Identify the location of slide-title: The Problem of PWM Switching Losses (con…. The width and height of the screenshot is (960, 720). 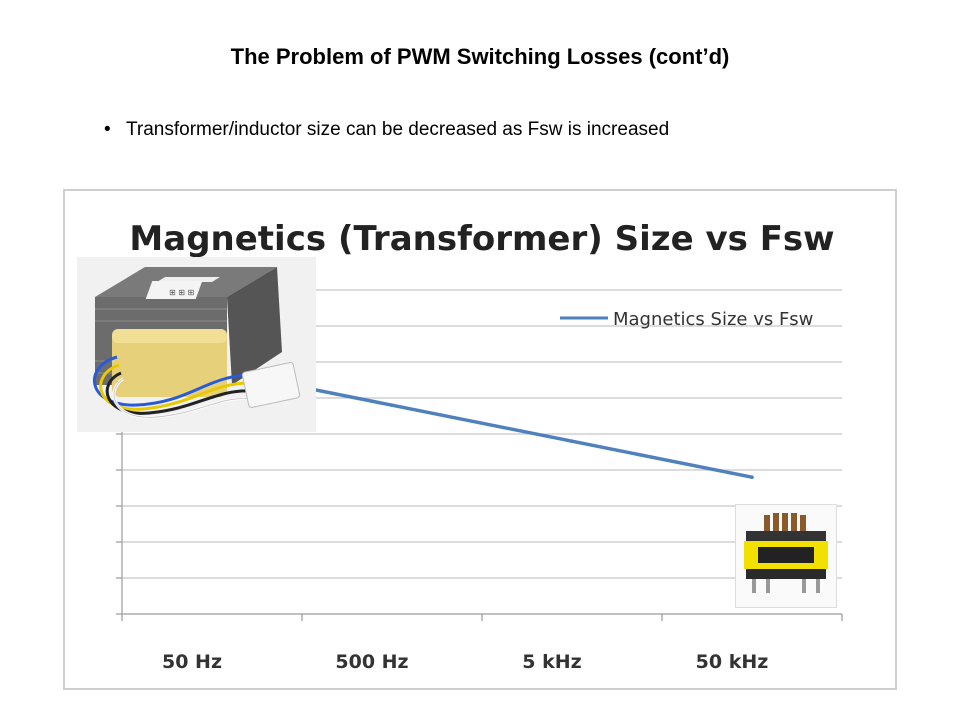
(480, 56).